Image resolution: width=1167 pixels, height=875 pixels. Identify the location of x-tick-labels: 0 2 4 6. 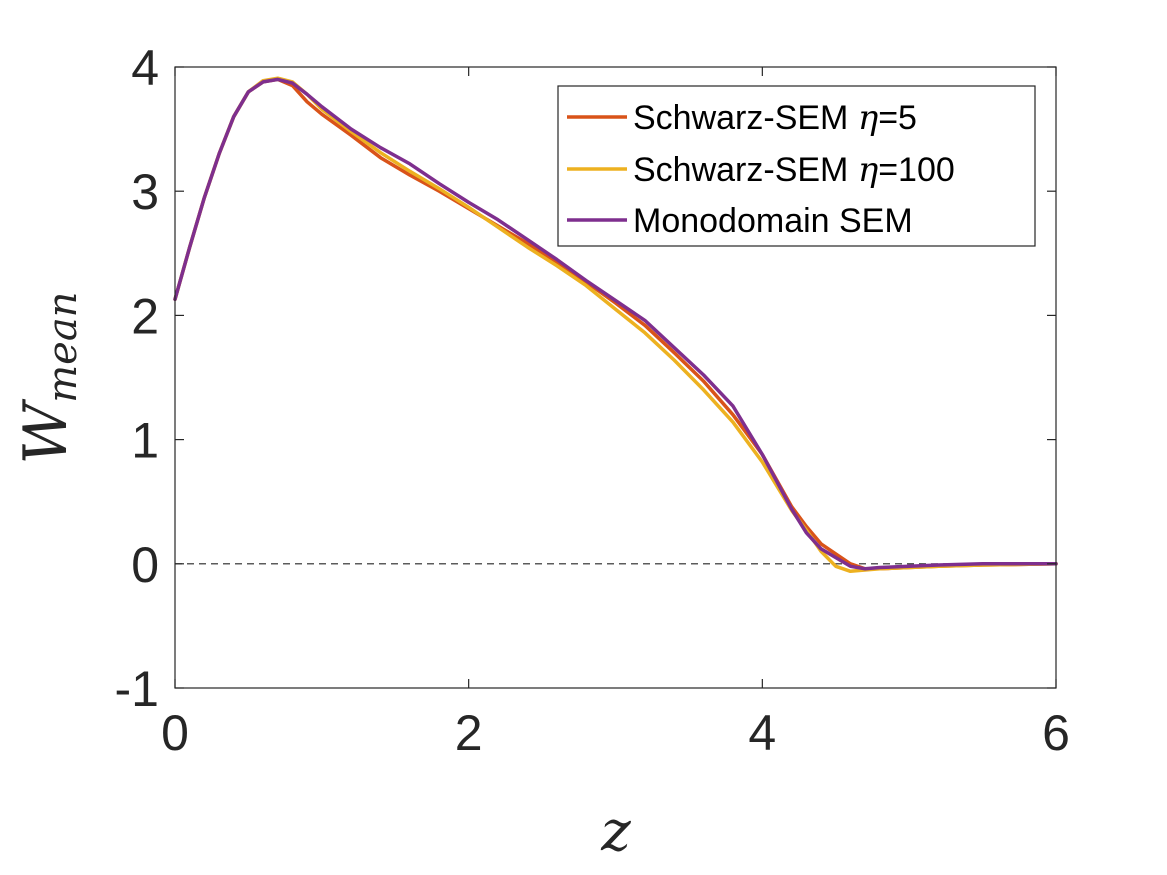
(615, 733).